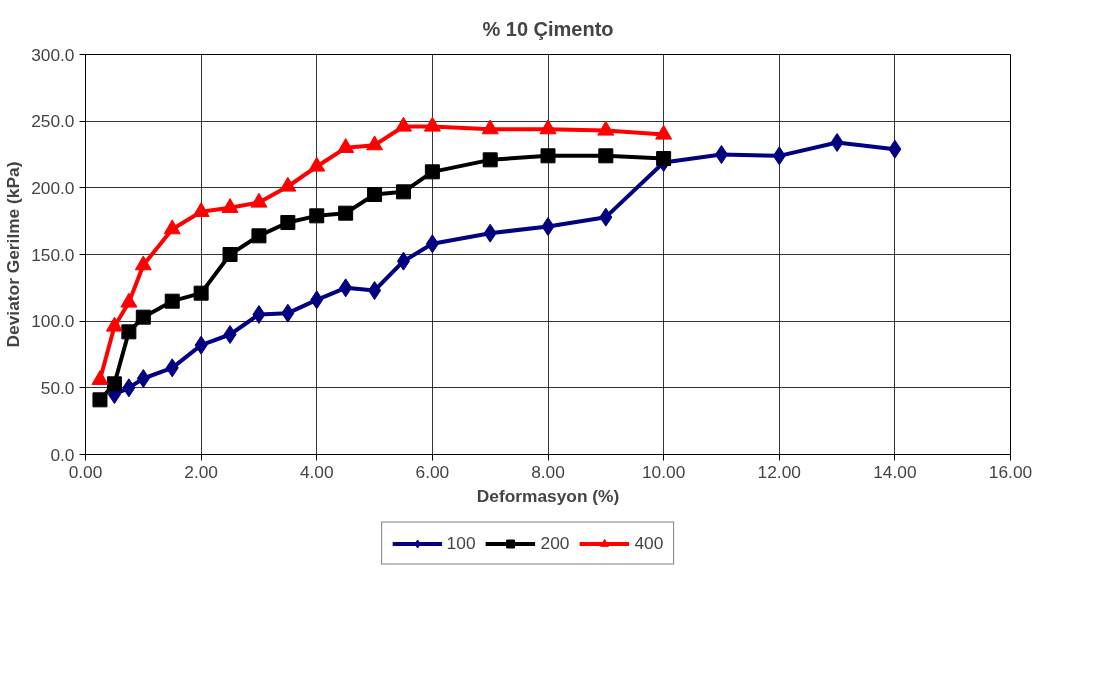 The height and width of the screenshot is (676, 1114). What do you see at coordinates (548, 28) in the screenshot?
I see `chart-title: % 10 Çimento` at bounding box center [548, 28].